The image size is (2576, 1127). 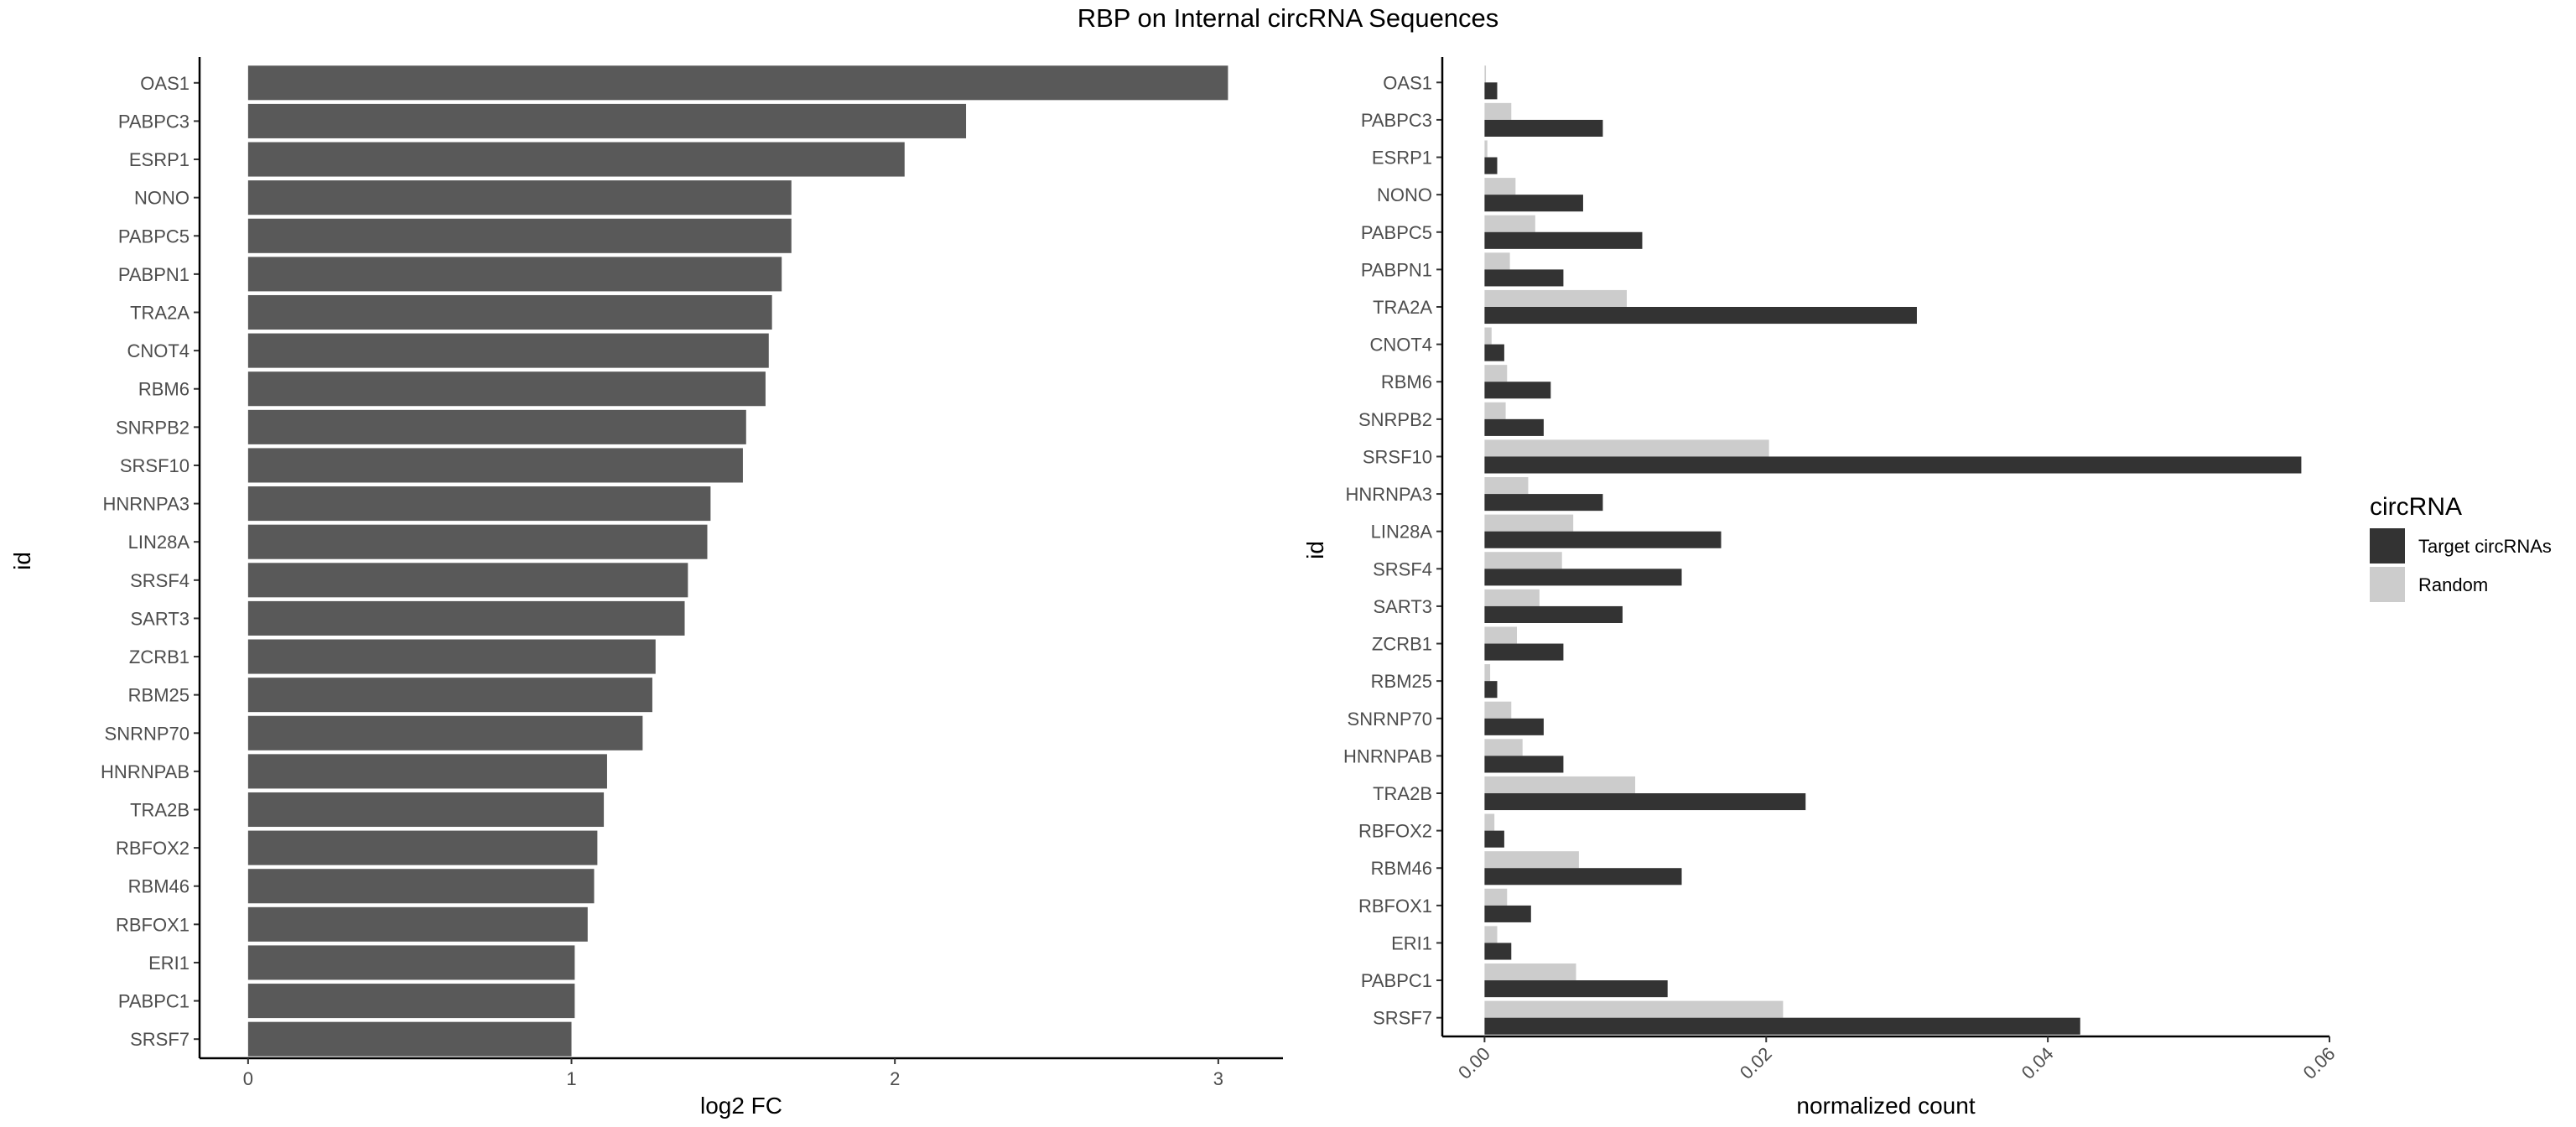 What do you see at coordinates (1288, 18) in the screenshot?
I see `figure-title: RBP on Internal circRNA Sequences` at bounding box center [1288, 18].